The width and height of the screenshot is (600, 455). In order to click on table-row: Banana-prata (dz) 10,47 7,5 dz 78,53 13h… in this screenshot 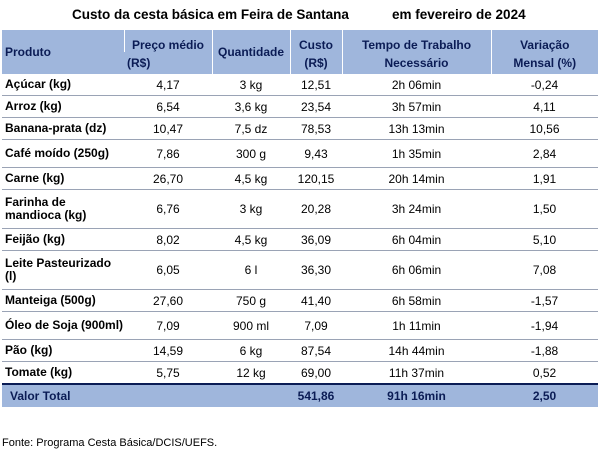, I will do `click(300, 128)`.